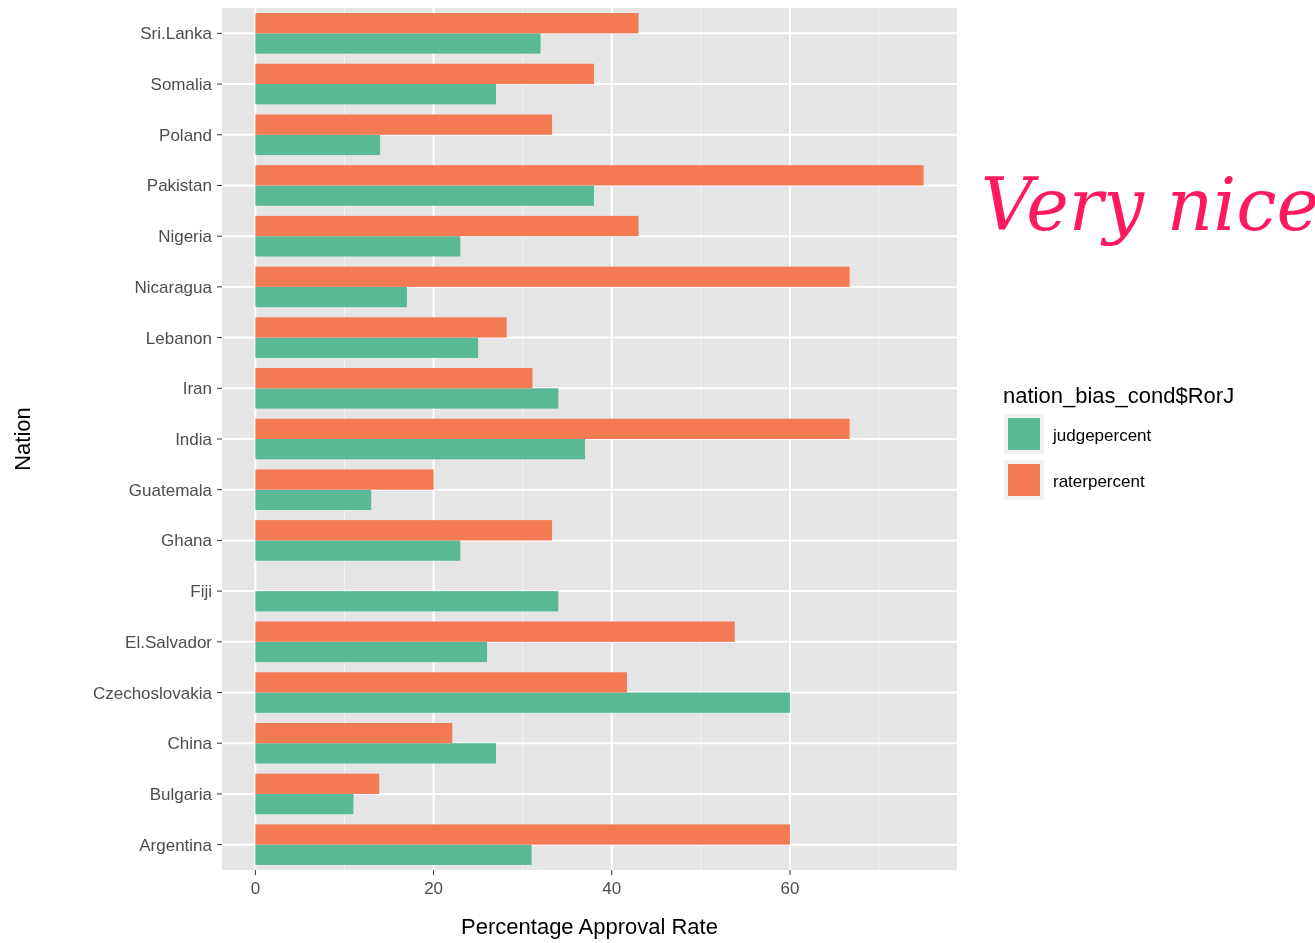 The height and width of the screenshot is (943, 1315). What do you see at coordinates (22, 439) in the screenshot?
I see `y-axis-title: Nation` at bounding box center [22, 439].